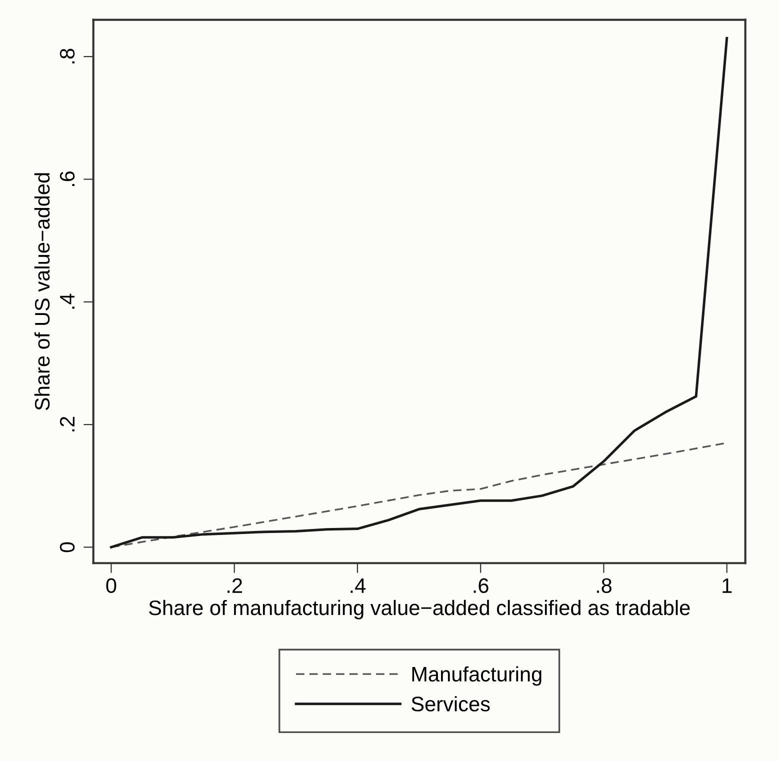 This screenshot has height=761, width=778. Describe the element at coordinates (419, 610) in the screenshot. I see `x-axis-title: Share of manufacturing value−added classified as tradable` at that location.